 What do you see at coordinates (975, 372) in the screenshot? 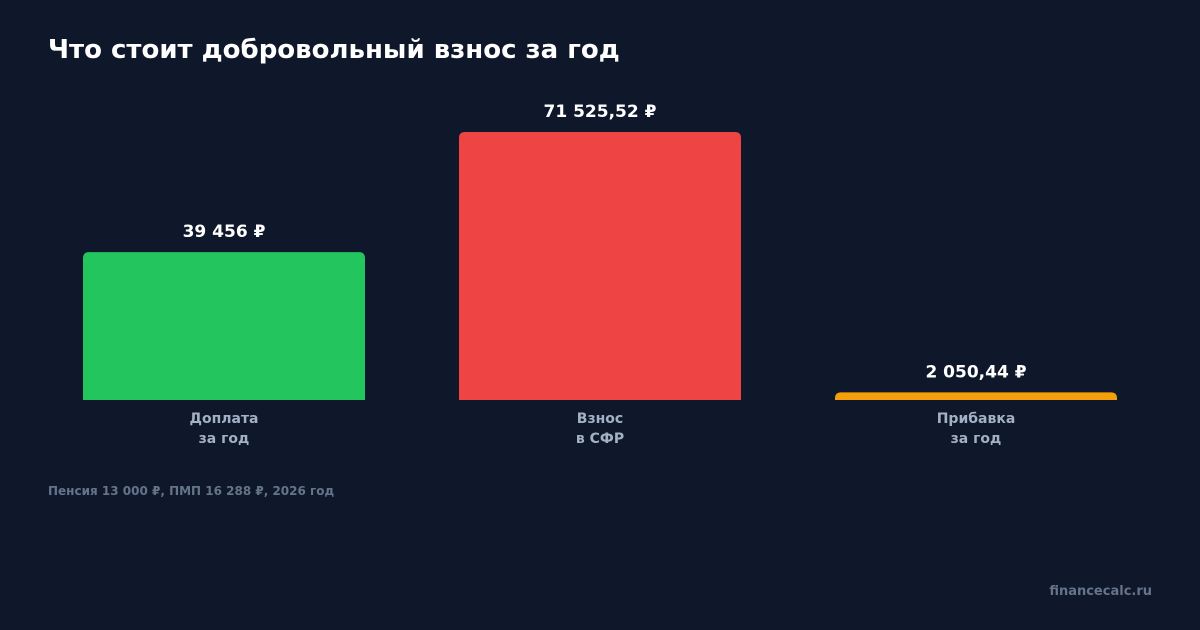
I see `value-label: 2 050,44 ₽` at bounding box center [975, 372].